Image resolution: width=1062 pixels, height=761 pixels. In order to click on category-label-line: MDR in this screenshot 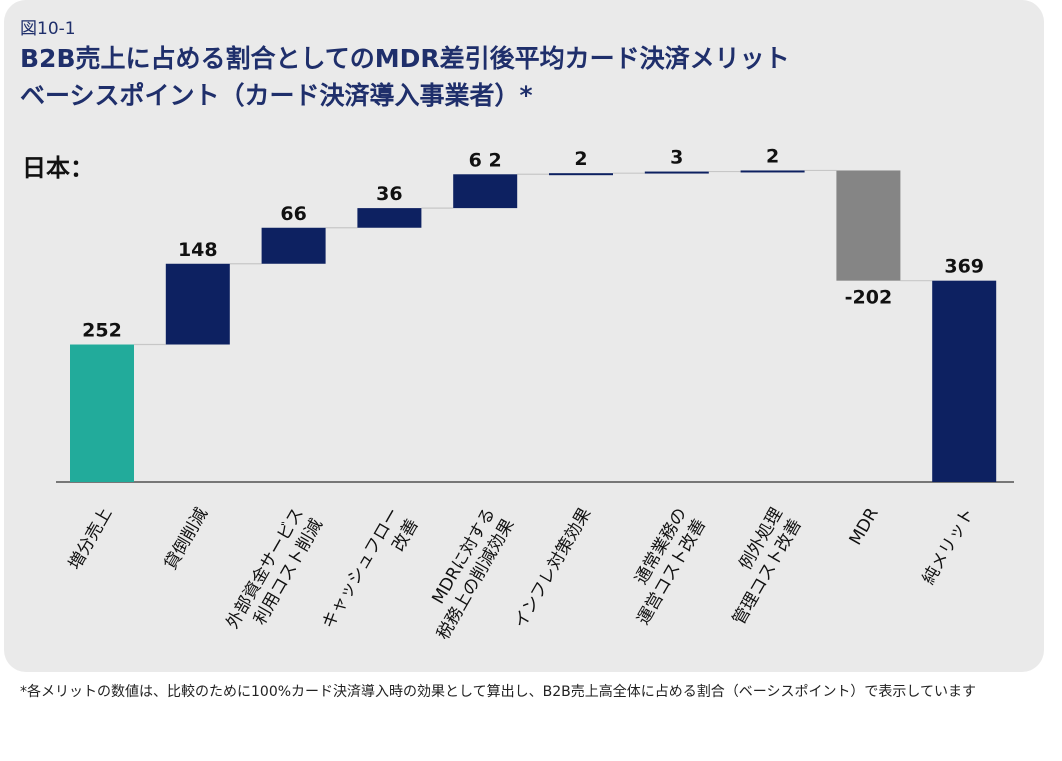, I will do `click(864, 526)`.